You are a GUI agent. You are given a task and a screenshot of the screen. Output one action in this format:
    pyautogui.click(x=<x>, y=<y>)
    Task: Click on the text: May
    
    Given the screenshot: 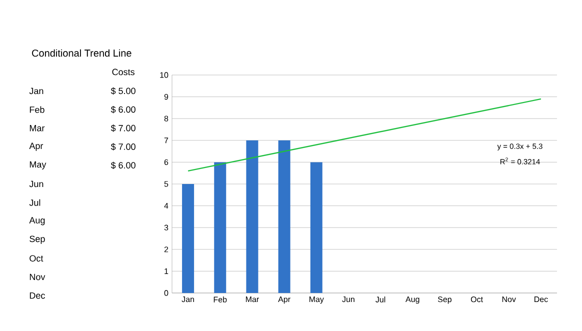 What is the action you would take?
    pyautogui.click(x=38, y=165)
    